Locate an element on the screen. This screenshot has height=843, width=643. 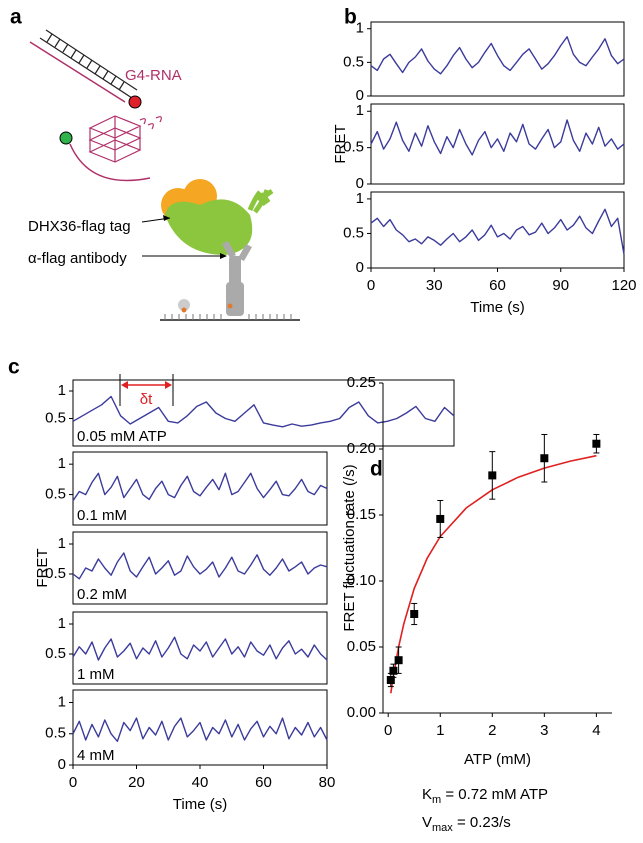
condition-label: 0.05 mM ATP is located at coordinates (122, 436).